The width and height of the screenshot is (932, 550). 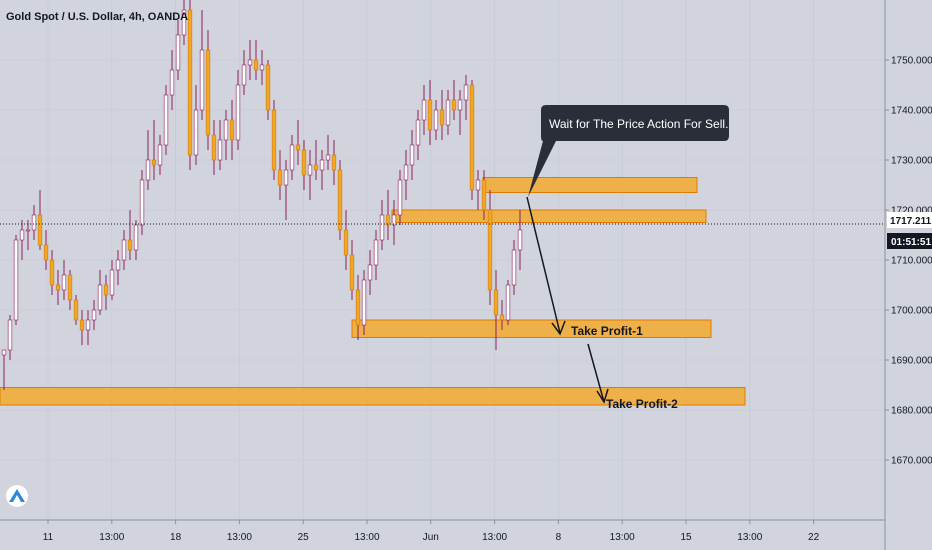 What do you see at coordinates (176, 537) in the screenshot?
I see `x-tick-label: 18` at bounding box center [176, 537].